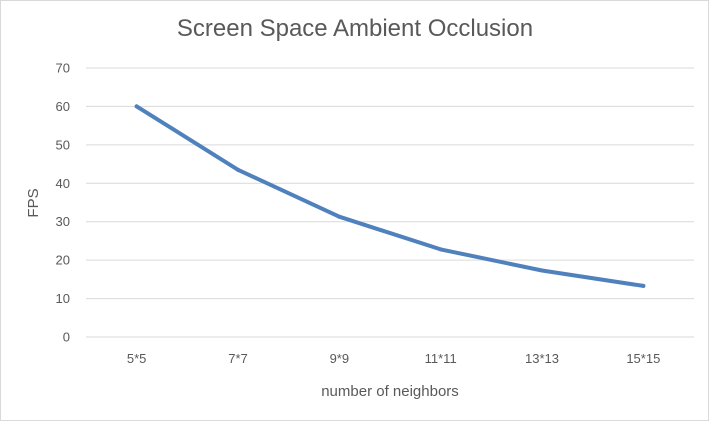 The image size is (709, 422). What do you see at coordinates (238, 169) in the screenshot?
I see `data-point-7*7` at bounding box center [238, 169].